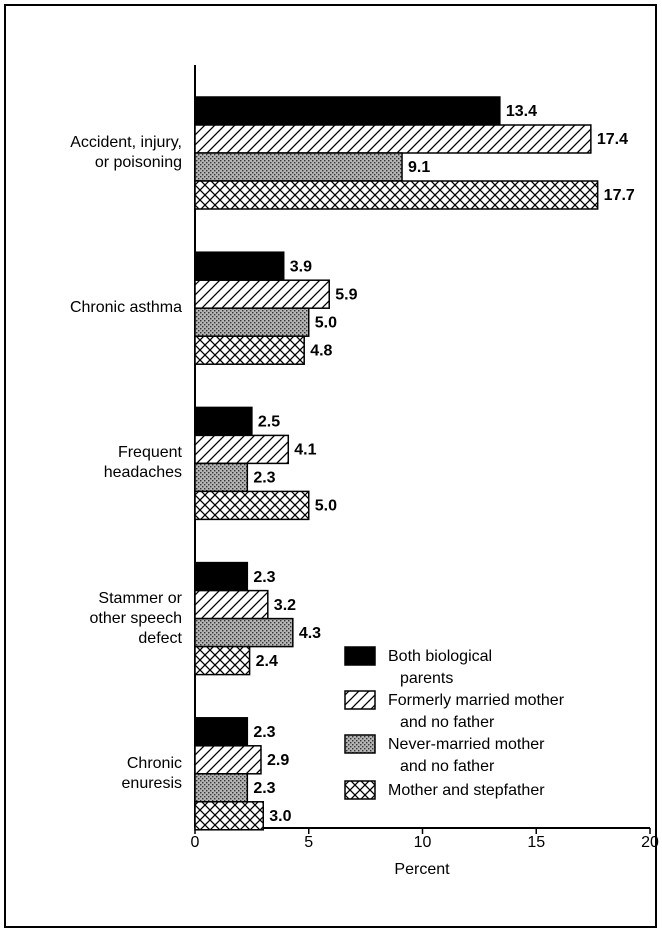  What do you see at coordinates (305, 450) in the screenshot?
I see `value-label: 4.1` at bounding box center [305, 450].